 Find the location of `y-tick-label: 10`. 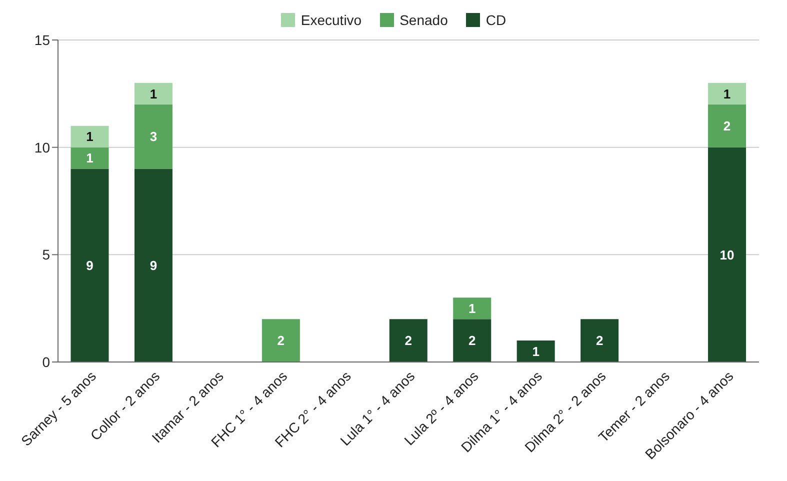

y-tick-label: 10 is located at coordinates (42, 147).